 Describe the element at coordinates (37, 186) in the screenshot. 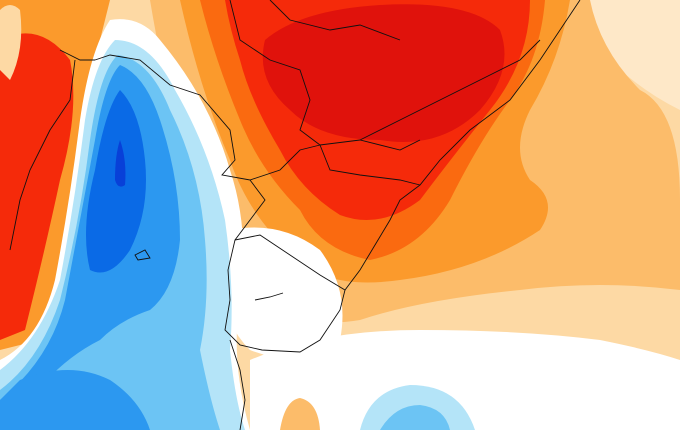

I see `left-red-band` at that location.